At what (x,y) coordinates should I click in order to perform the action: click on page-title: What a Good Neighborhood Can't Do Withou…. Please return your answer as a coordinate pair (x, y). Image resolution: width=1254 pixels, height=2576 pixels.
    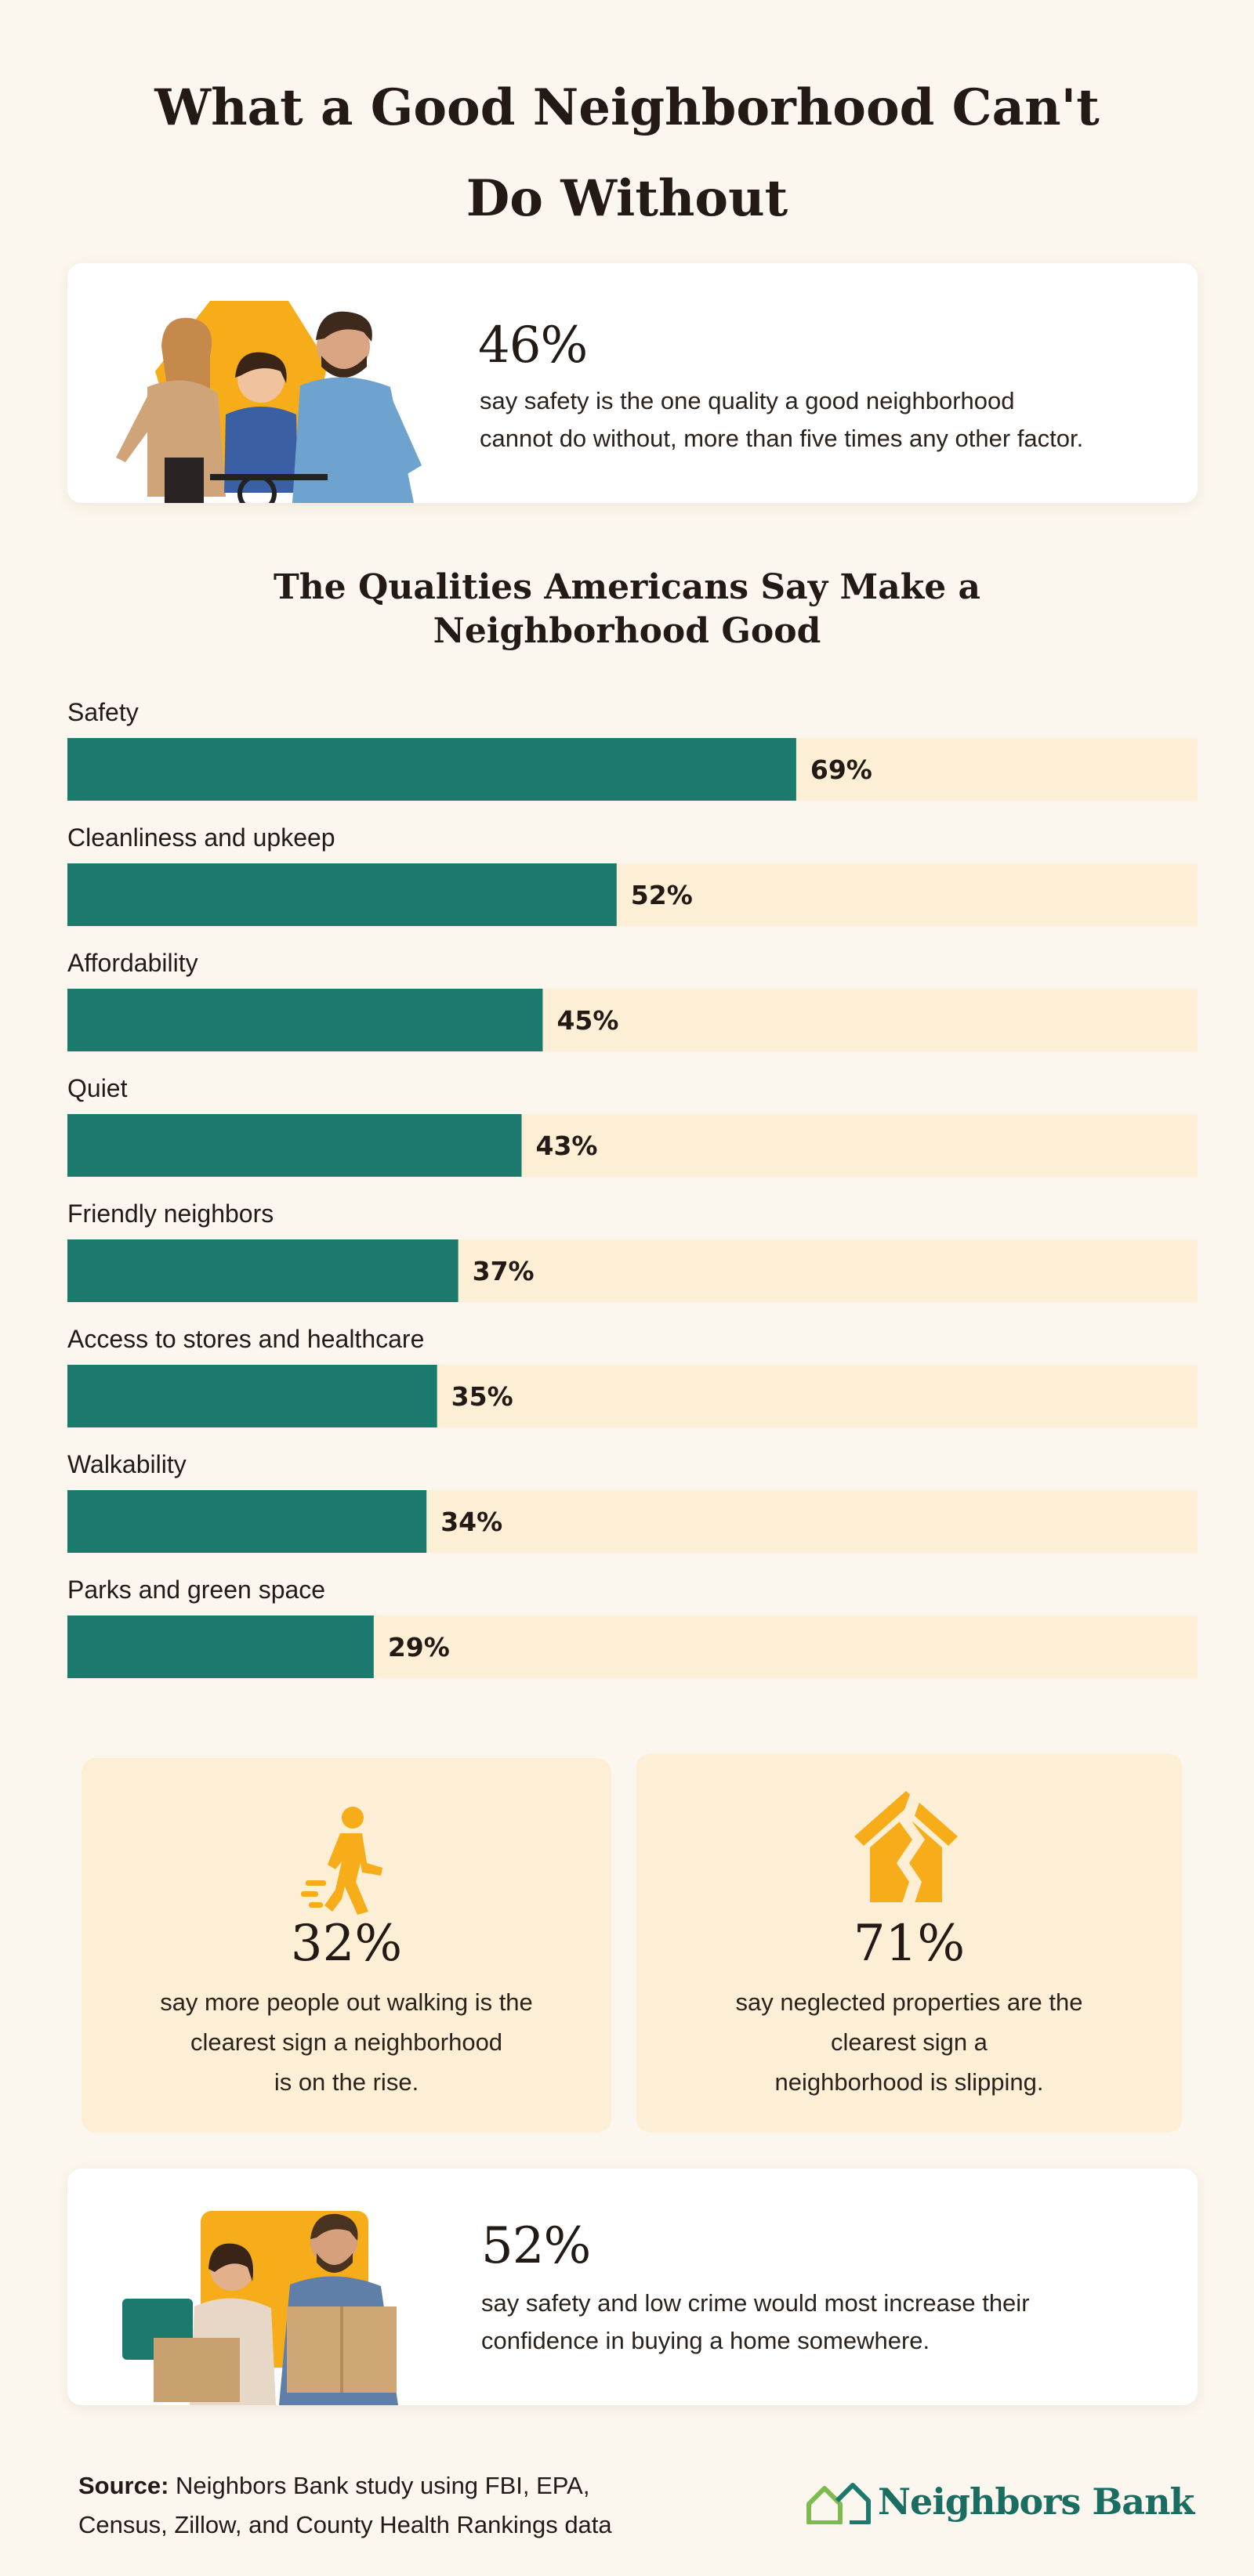
    Looking at the image, I should click on (627, 153).